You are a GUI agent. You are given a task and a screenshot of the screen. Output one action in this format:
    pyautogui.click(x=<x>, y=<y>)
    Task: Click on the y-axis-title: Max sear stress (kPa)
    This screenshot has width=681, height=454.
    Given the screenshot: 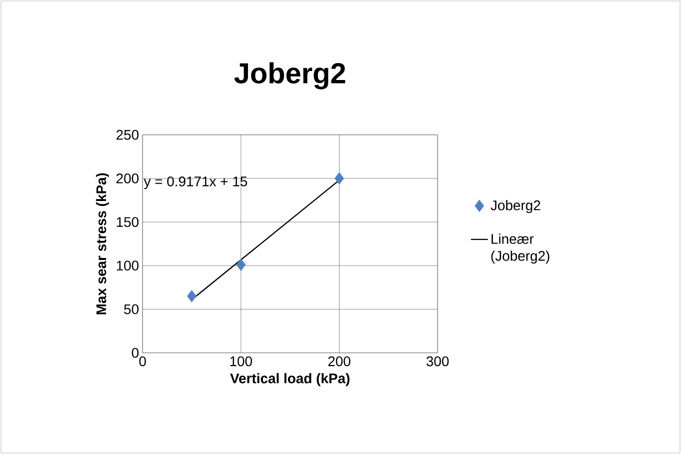 What is the action you would take?
    pyautogui.click(x=102, y=243)
    